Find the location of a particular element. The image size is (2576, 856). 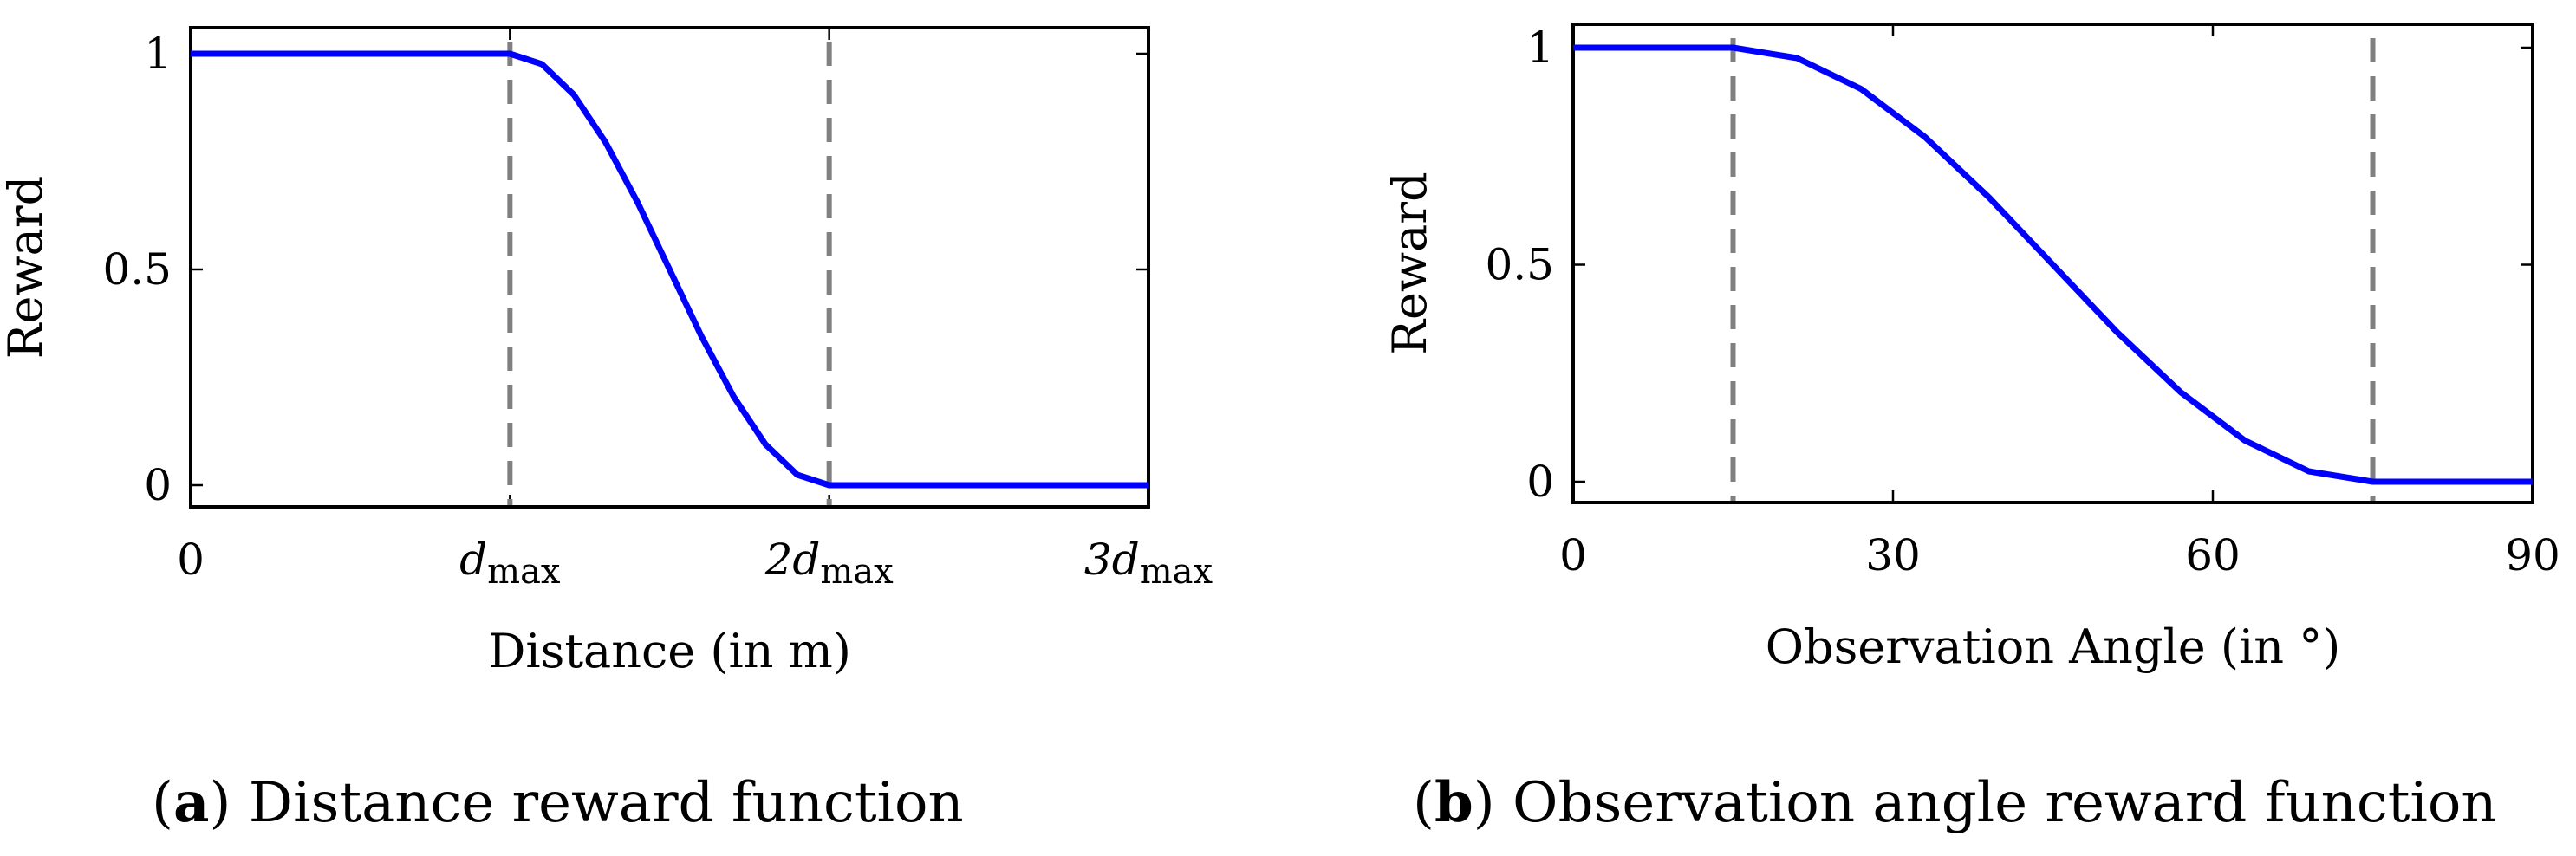

x-tick-label: 30 is located at coordinates (1893, 555).